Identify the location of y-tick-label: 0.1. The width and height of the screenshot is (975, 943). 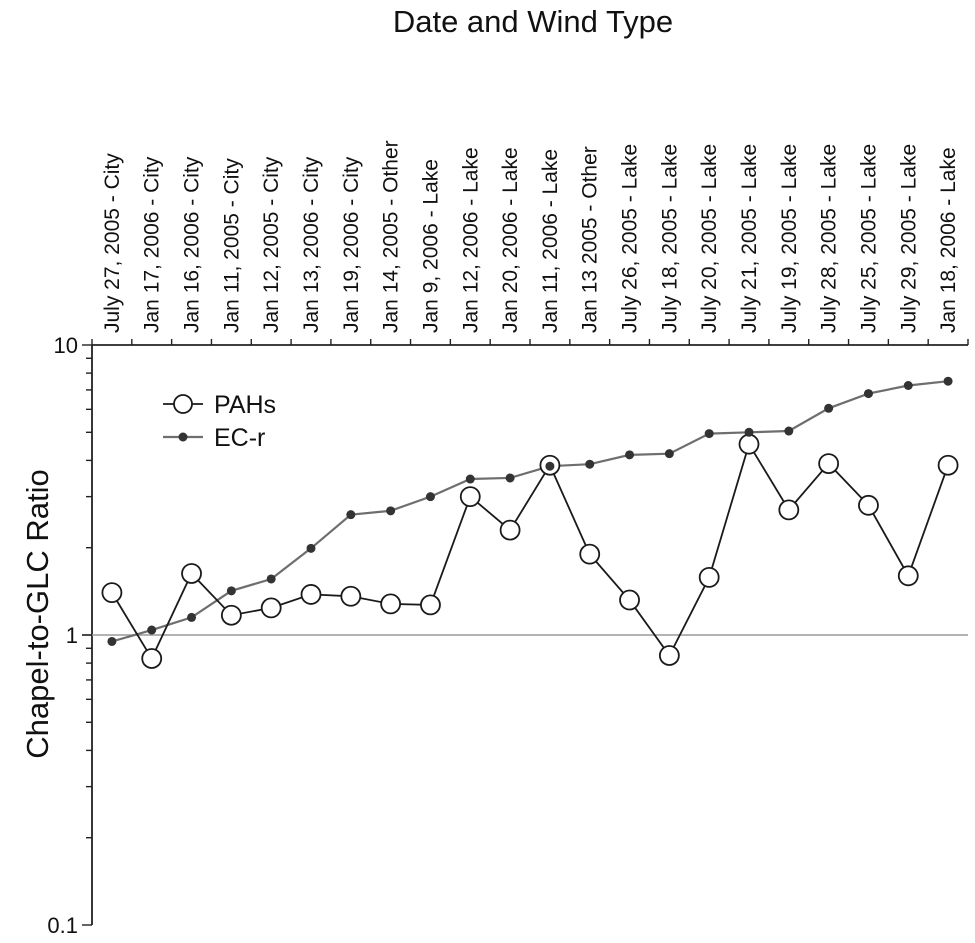
(62, 925).